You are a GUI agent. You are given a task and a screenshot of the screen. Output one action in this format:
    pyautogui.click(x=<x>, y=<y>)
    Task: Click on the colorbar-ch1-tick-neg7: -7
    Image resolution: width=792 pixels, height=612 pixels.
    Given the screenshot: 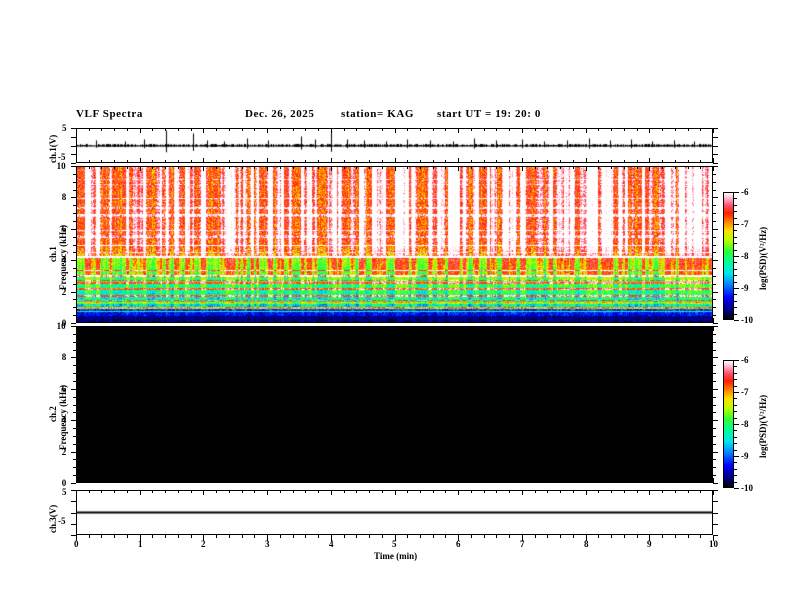 What is the action you would take?
    pyautogui.click(x=745, y=224)
    